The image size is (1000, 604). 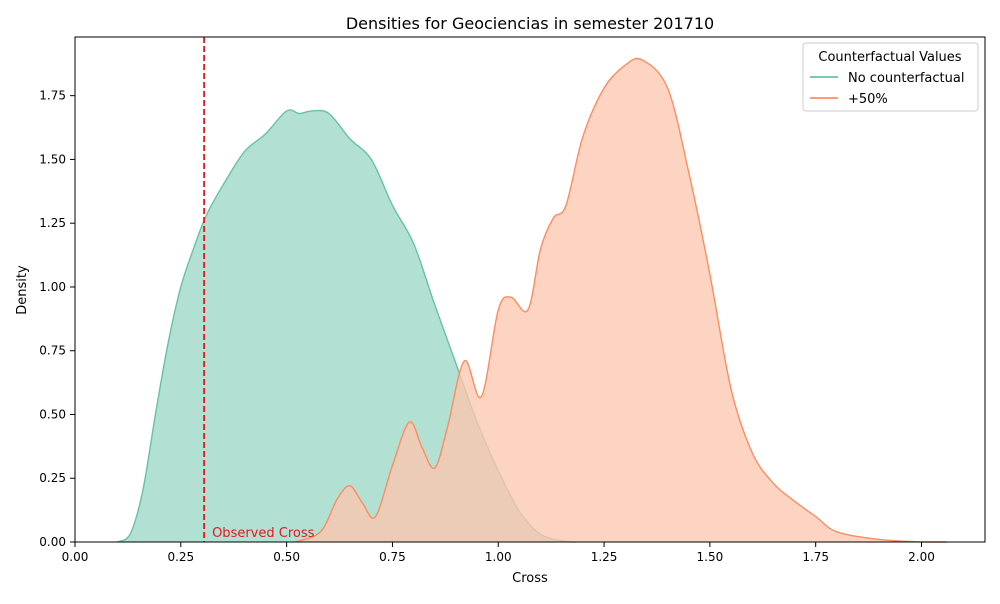 I want to click on x-axis: 0.00 0.25 0.50 0.75 1.00 1.25 1.50 1.75 2.00, so click(x=498, y=553).